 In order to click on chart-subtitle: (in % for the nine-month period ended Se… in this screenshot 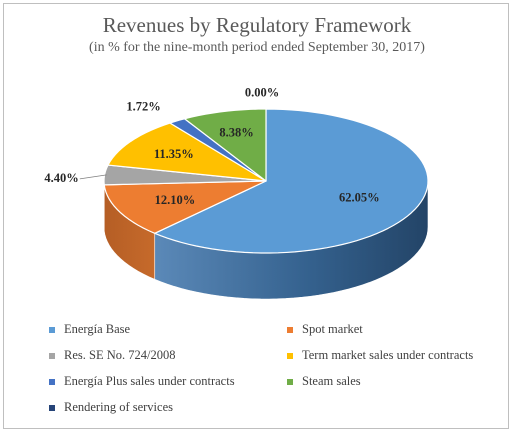, I will do `click(257, 47)`.